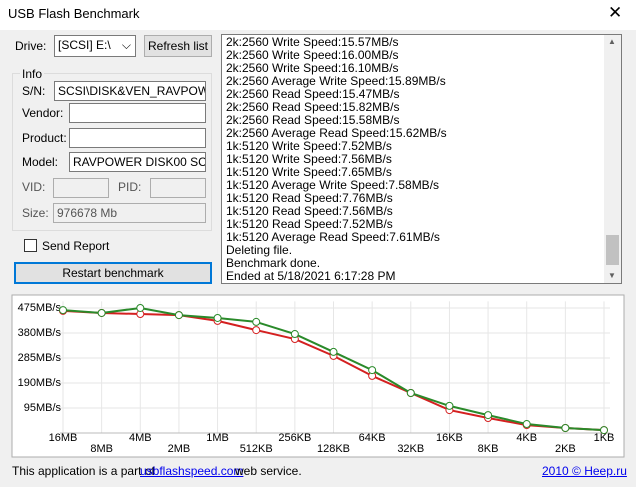  I want to click on drive-select: [SCSI] E:\ ⌵, so click(95, 46).